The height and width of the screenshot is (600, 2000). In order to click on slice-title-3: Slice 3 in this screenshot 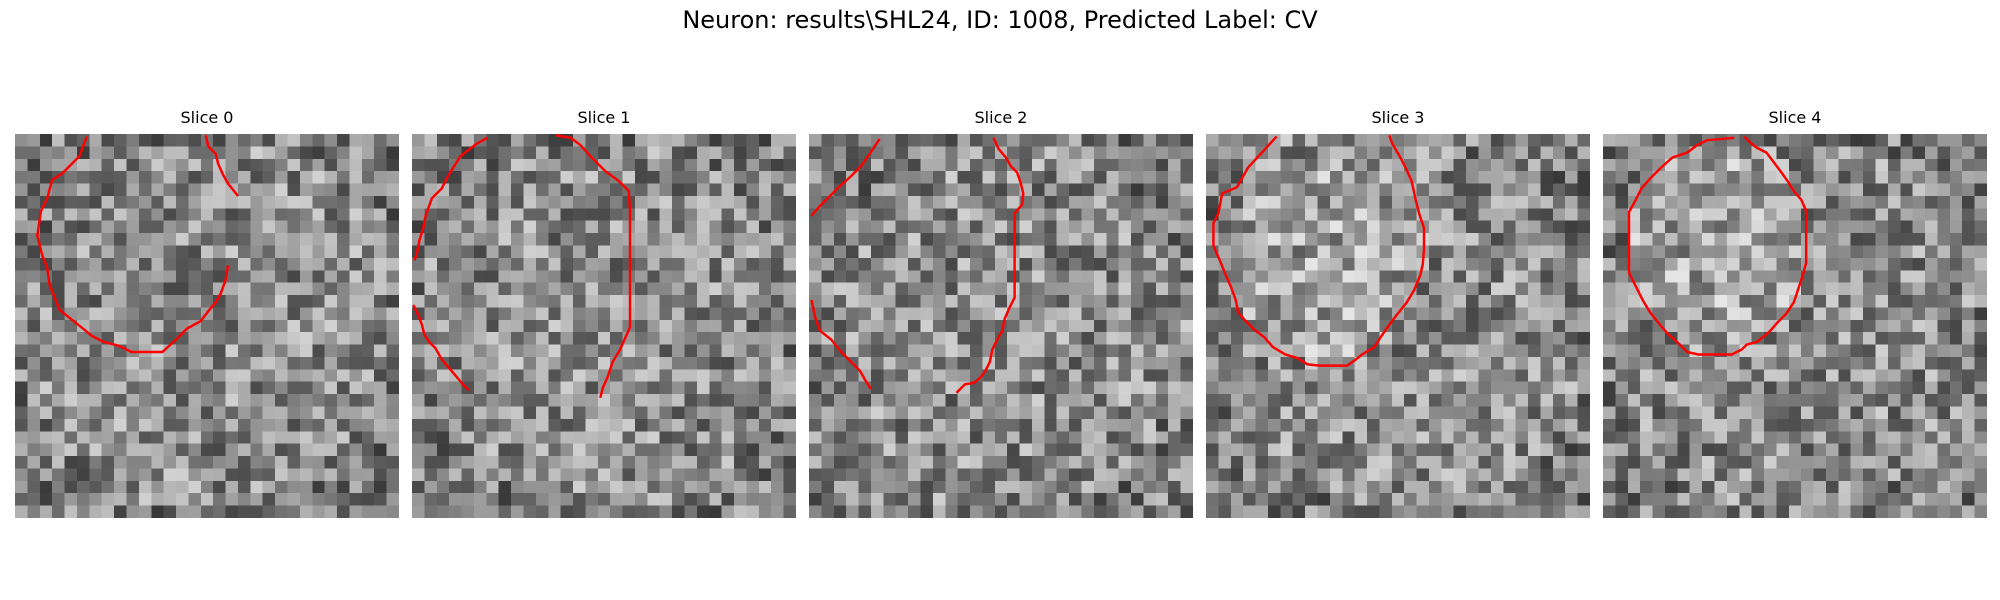, I will do `click(1398, 117)`.